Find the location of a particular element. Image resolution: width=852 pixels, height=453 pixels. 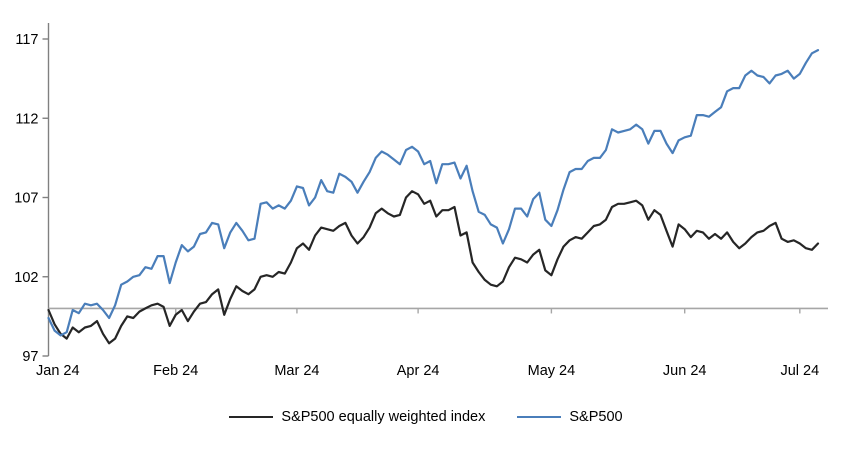

equal-weight-line-swatch is located at coordinates (251, 417).